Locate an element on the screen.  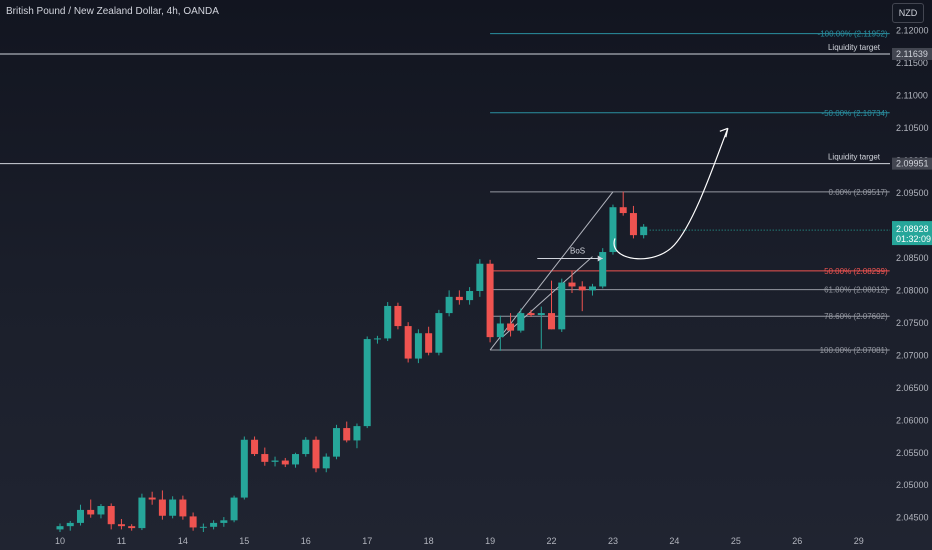
price-countdown: 01:32:09 is located at coordinates (913, 239).